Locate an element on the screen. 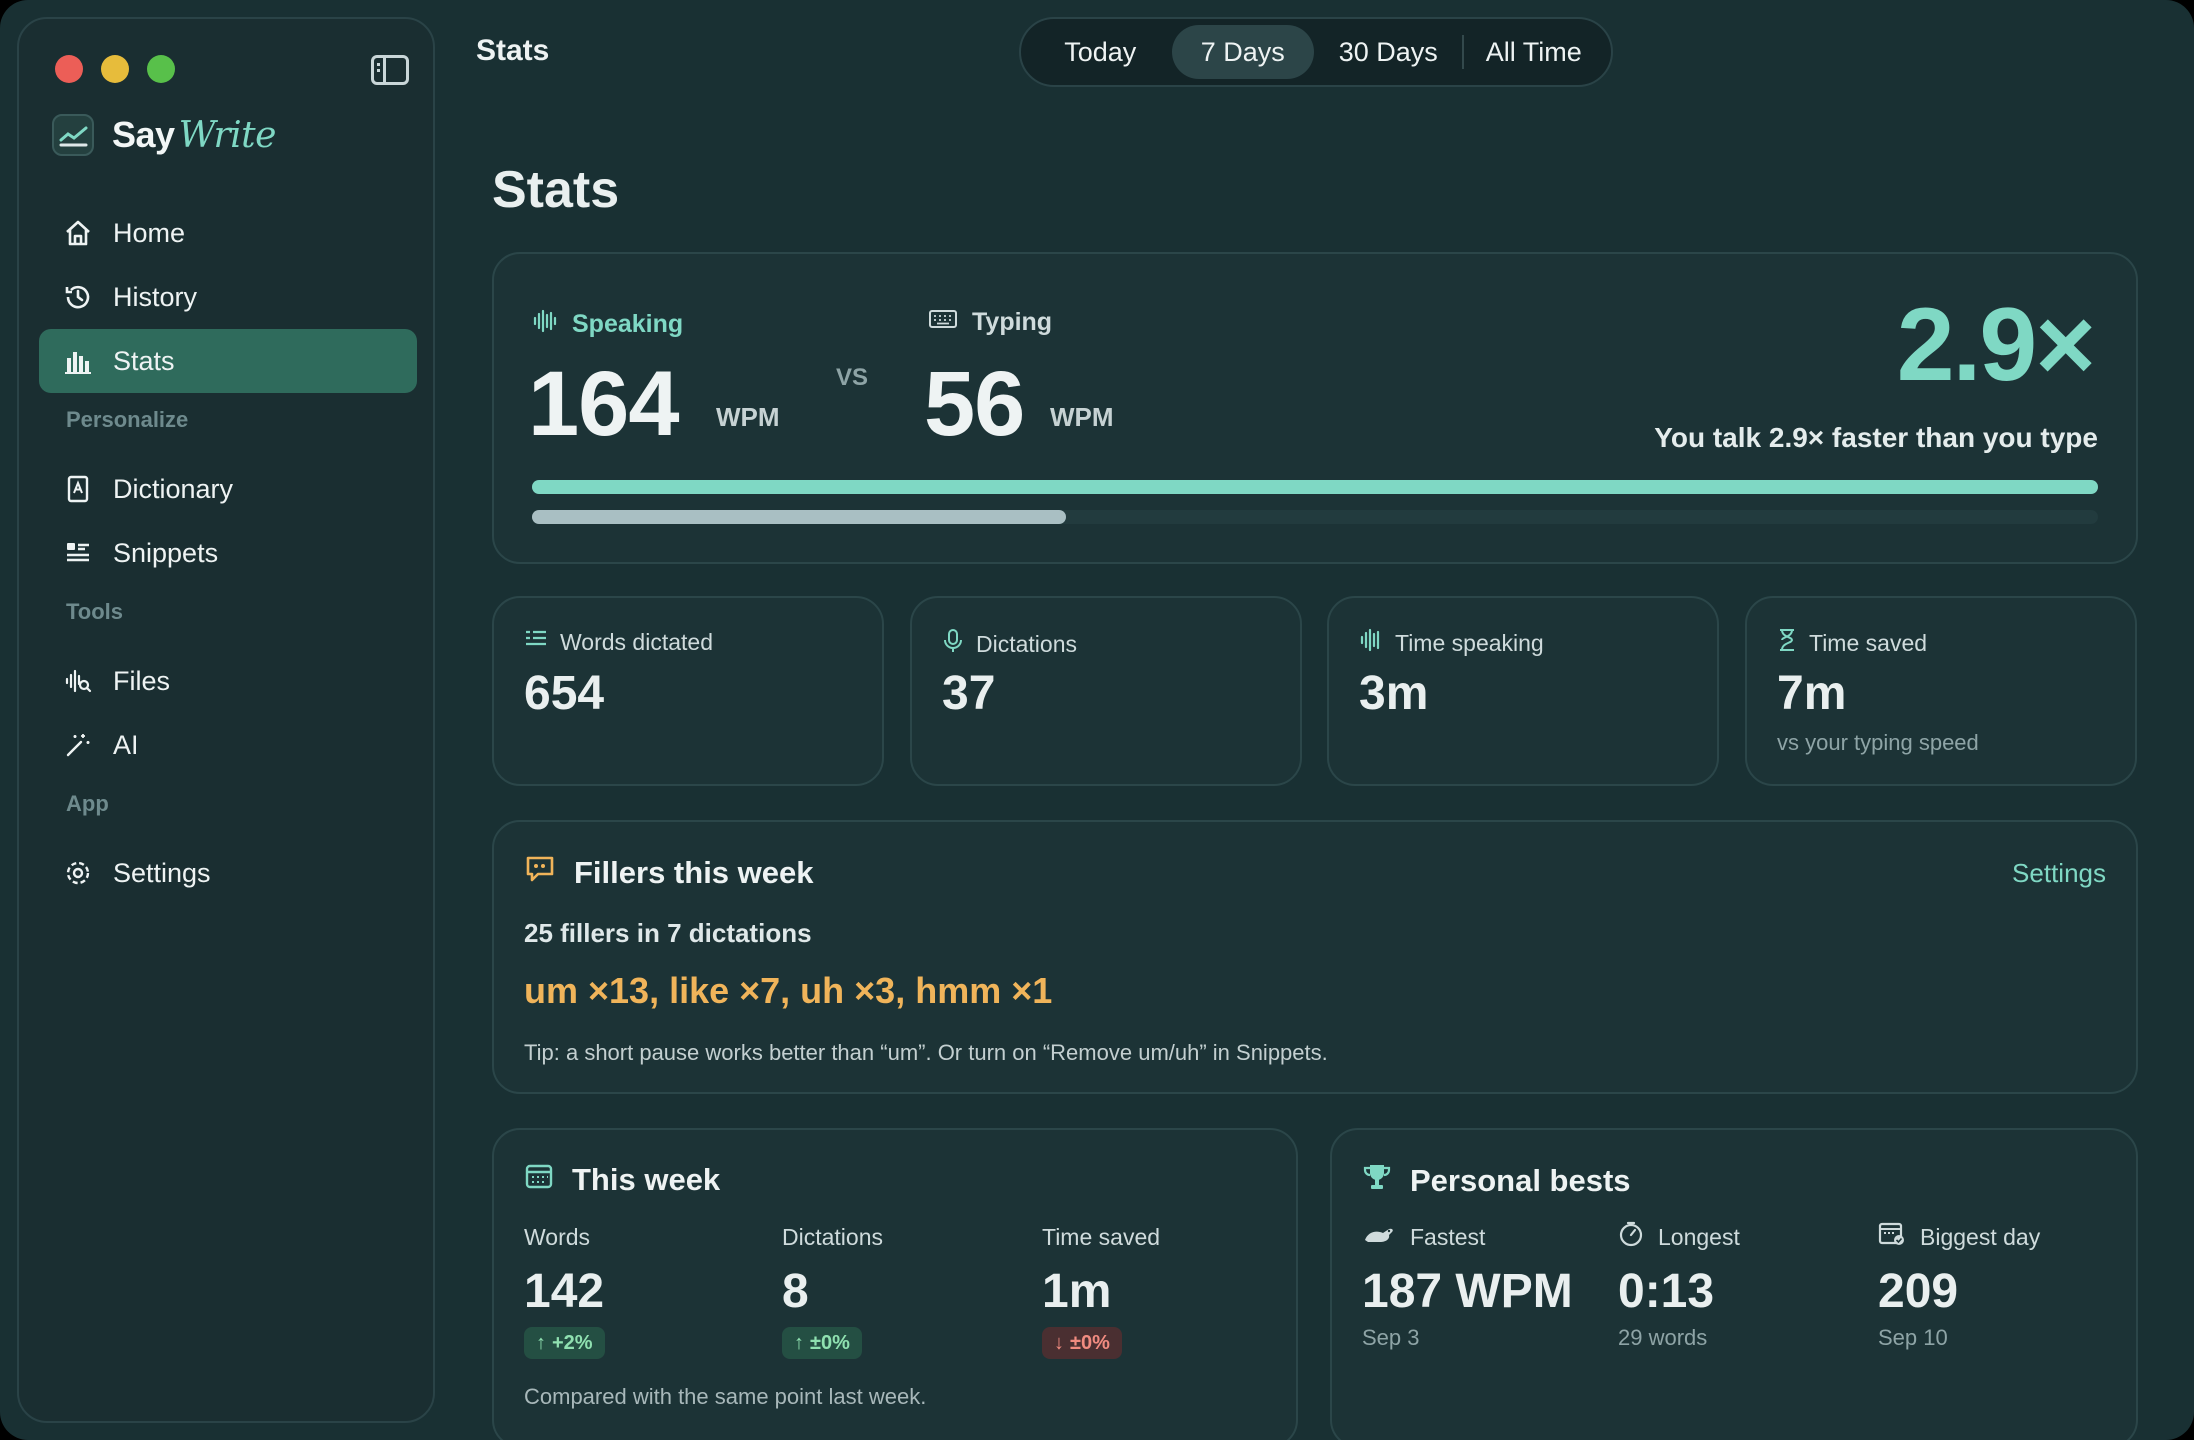  section-label-app: App is located at coordinates (87, 803).